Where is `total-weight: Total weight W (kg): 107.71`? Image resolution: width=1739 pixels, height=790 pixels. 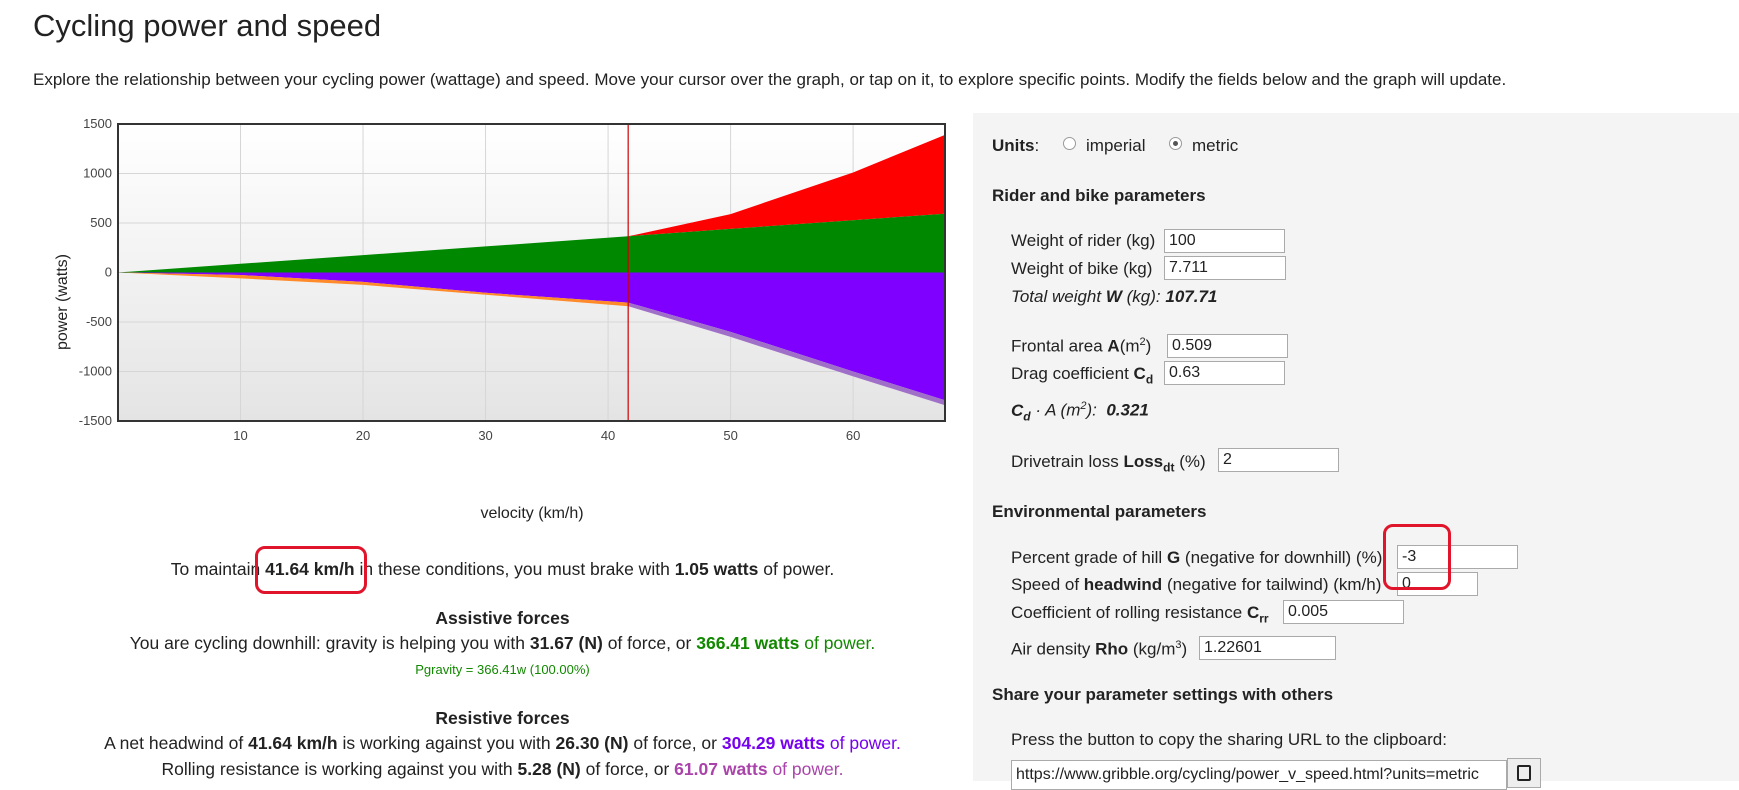 total-weight: Total weight W (kg): 107.71 is located at coordinates (1114, 296).